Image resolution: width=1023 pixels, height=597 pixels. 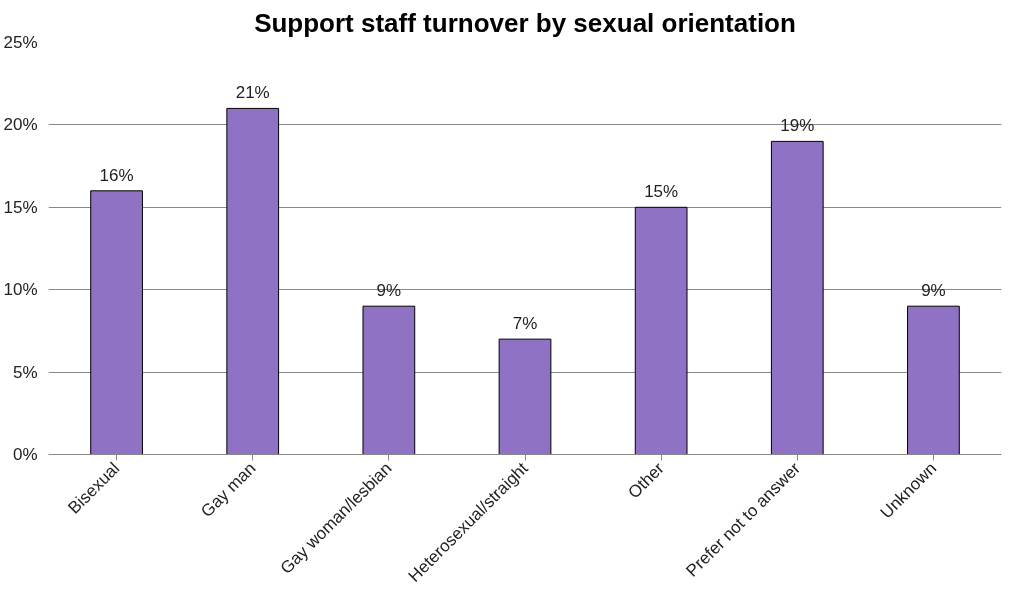 What do you see at coordinates (25, 372) in the screenshot?
I see `y-tick-label: 5%` at bounding box center [25, 372].